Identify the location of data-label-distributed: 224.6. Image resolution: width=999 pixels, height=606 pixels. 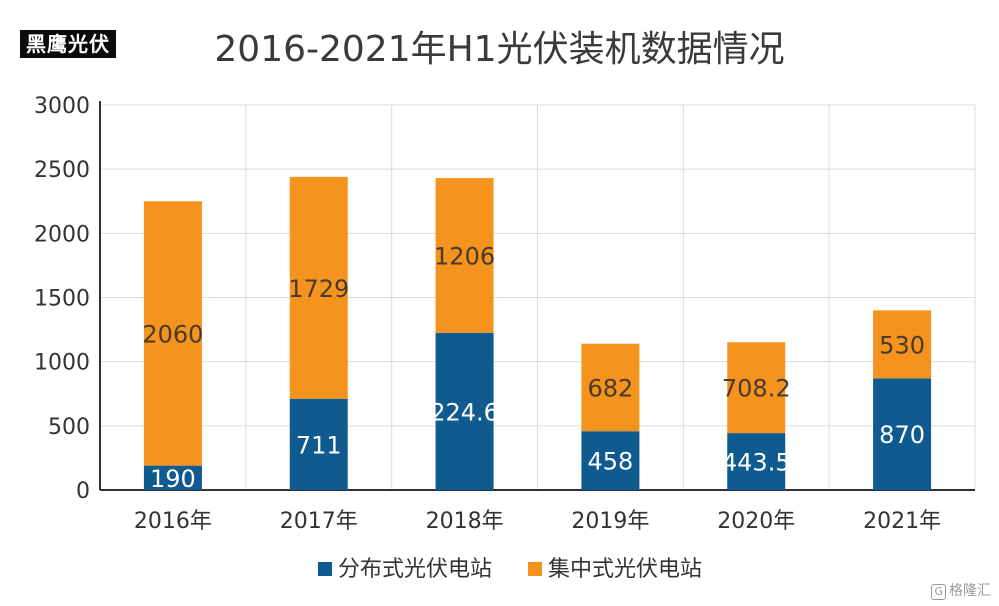
(464, 412).